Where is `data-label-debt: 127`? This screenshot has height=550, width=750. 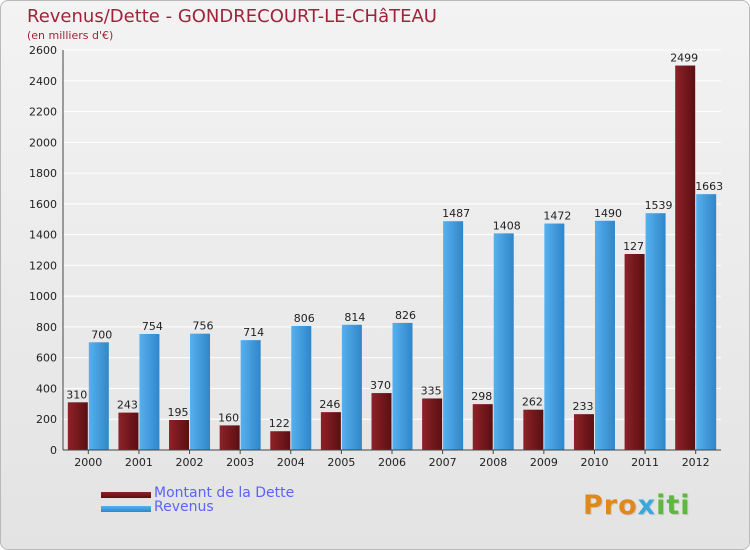 data-label-debt: 127 is located at coordinates (633, 246).